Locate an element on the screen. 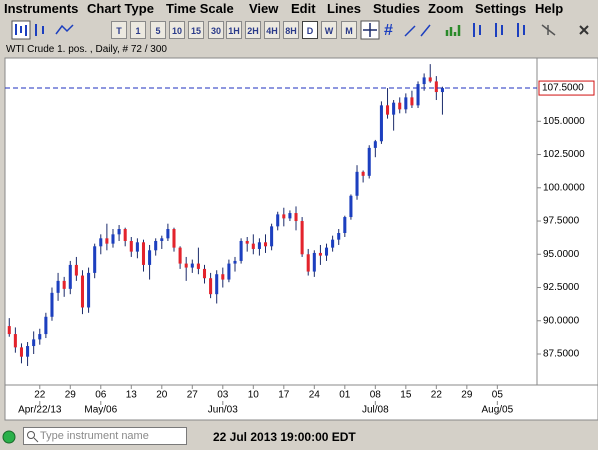 Image resolution: width=598 pixels, height=450 pixels. x-month-label: Jun/03 is located at coordinates (223, 410).